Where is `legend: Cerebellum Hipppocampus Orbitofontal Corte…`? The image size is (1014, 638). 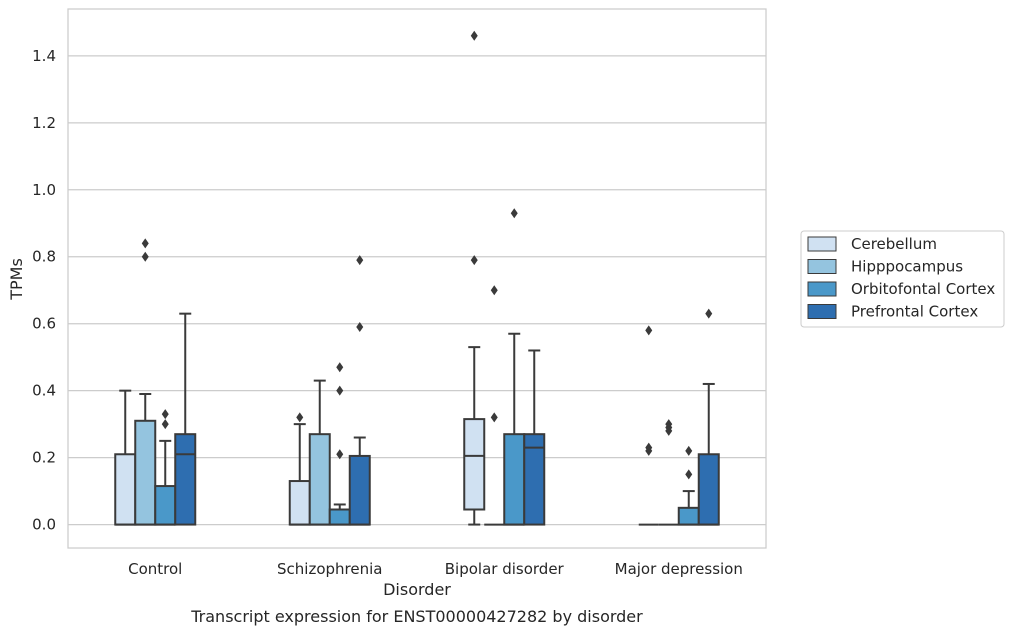
legend: Cerebellum Hipppocampus Orbitofontal Corte… is located at coordinates (902, 279).